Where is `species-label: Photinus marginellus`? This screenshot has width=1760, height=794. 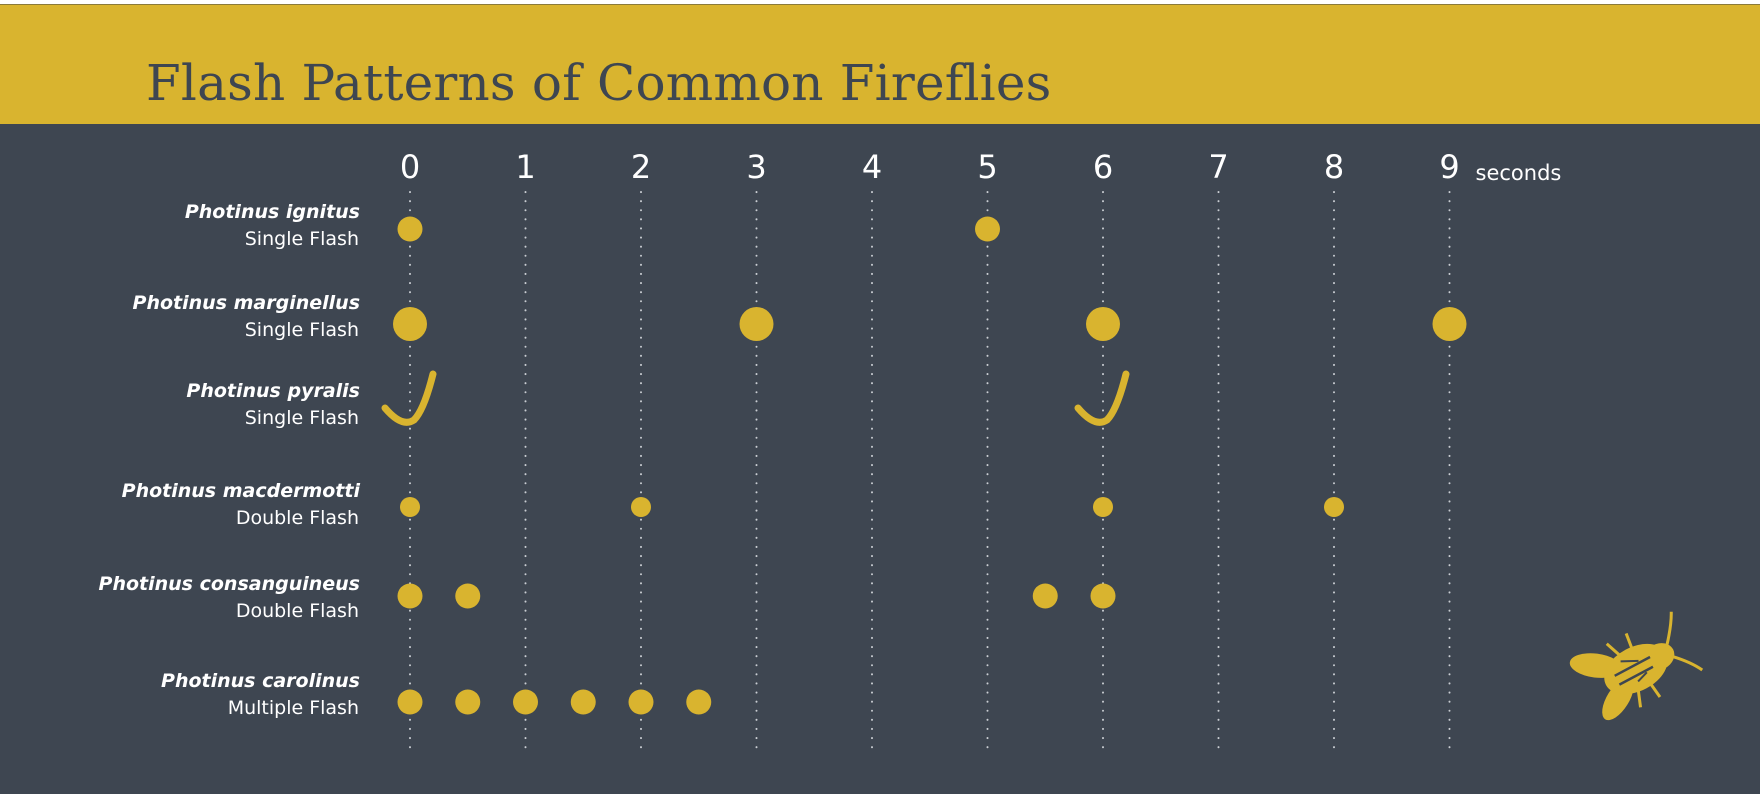
species-label: Photinus marginellus is located at coordinates (246, 303).